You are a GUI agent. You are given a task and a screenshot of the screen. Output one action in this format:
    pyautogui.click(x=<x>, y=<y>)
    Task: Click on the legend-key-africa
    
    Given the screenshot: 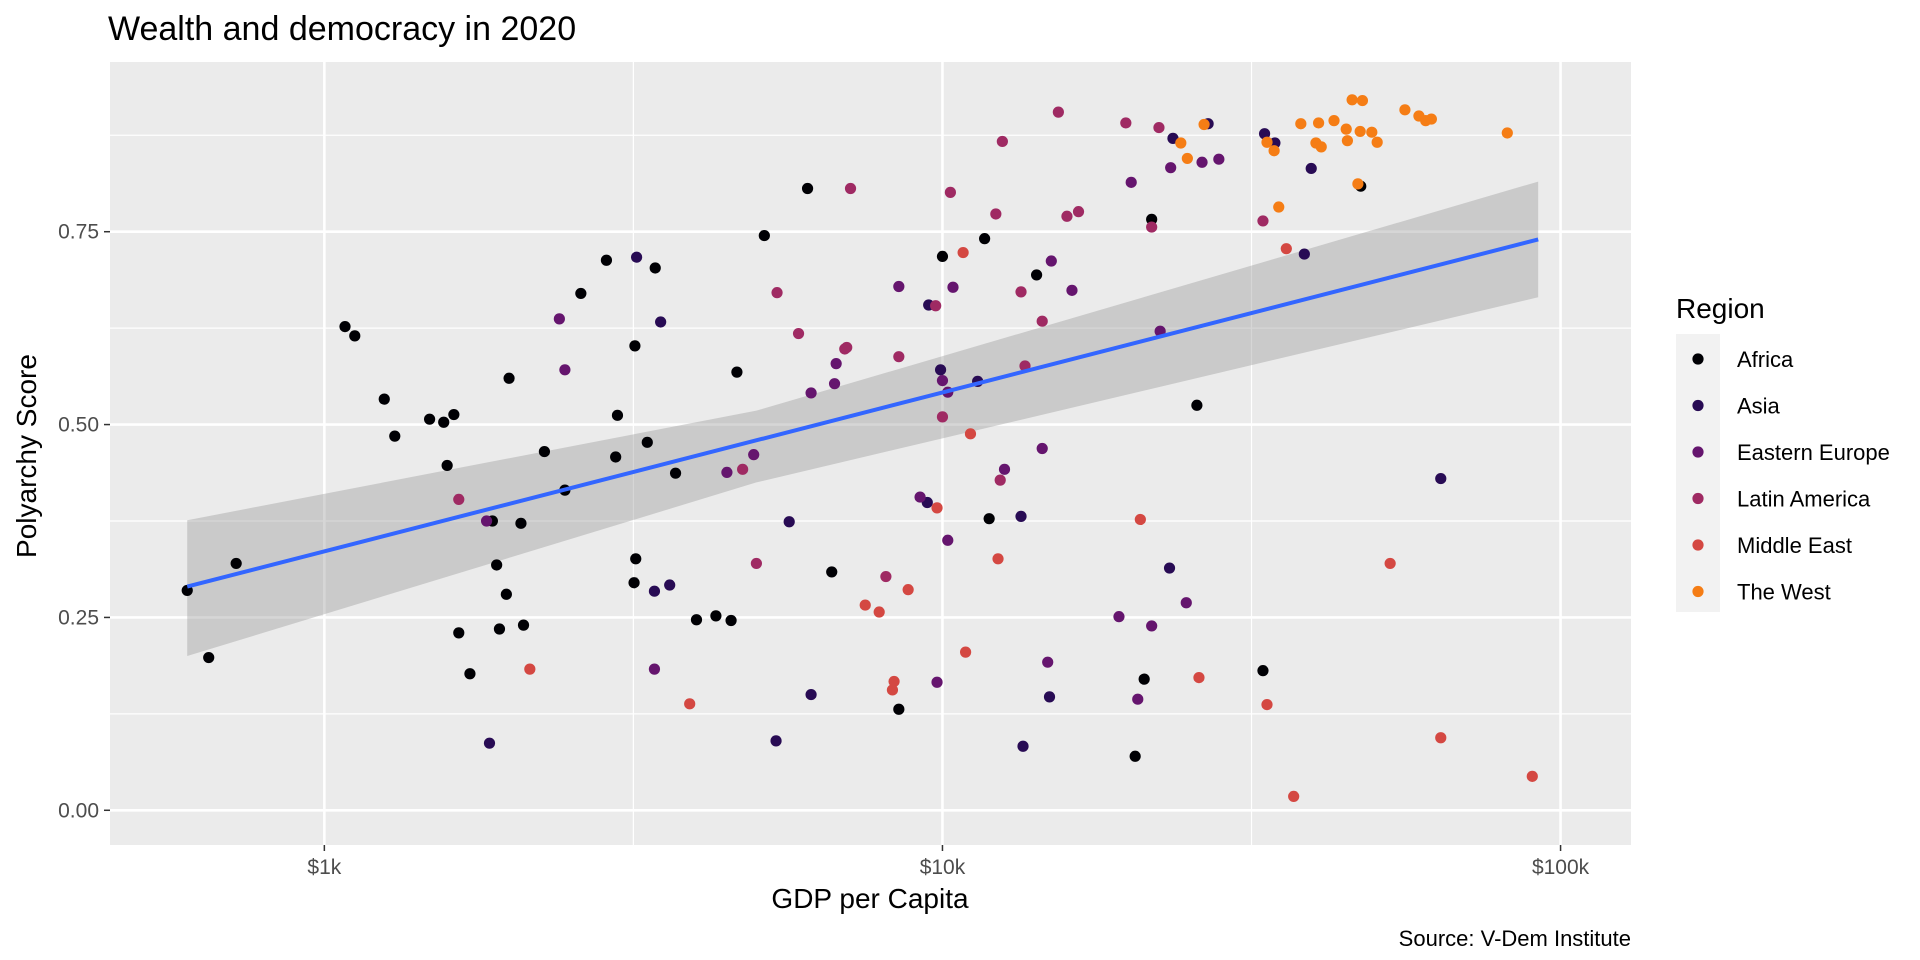 What is the action you would take?
    pyautogui.click(x=1698, y=359)
    